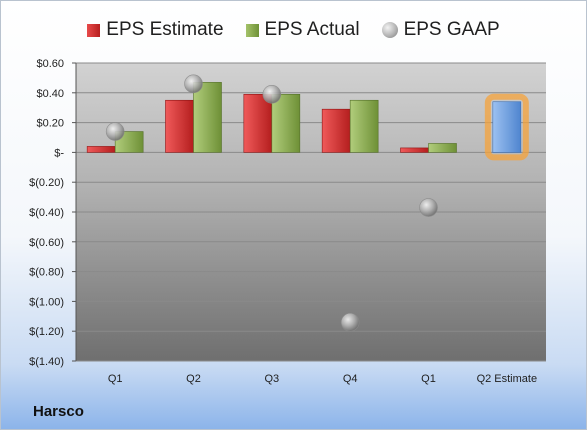 The height and width of the screenshot is (430, 587). I want to click on bars, so click(307, 121).